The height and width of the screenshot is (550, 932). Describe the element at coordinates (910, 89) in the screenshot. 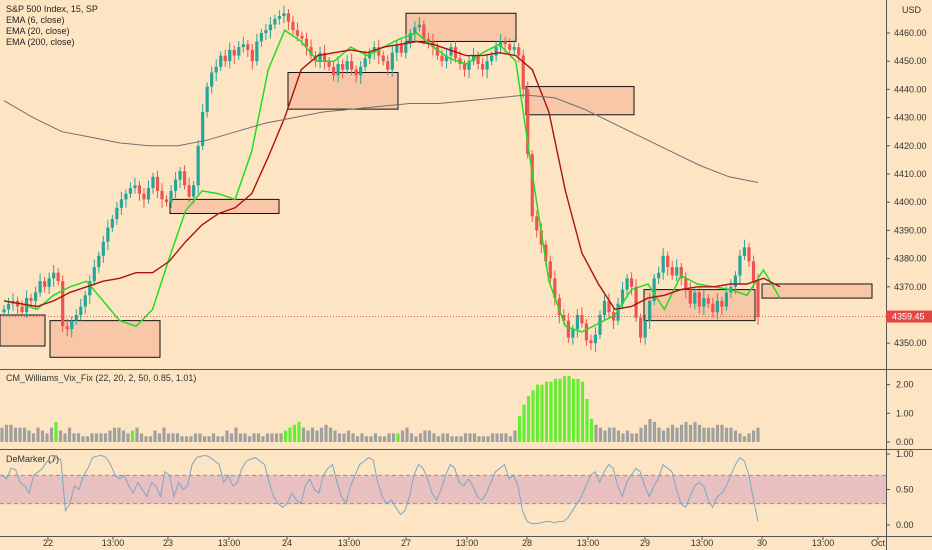

I see `price-tick-label: 4440.00` at that location.